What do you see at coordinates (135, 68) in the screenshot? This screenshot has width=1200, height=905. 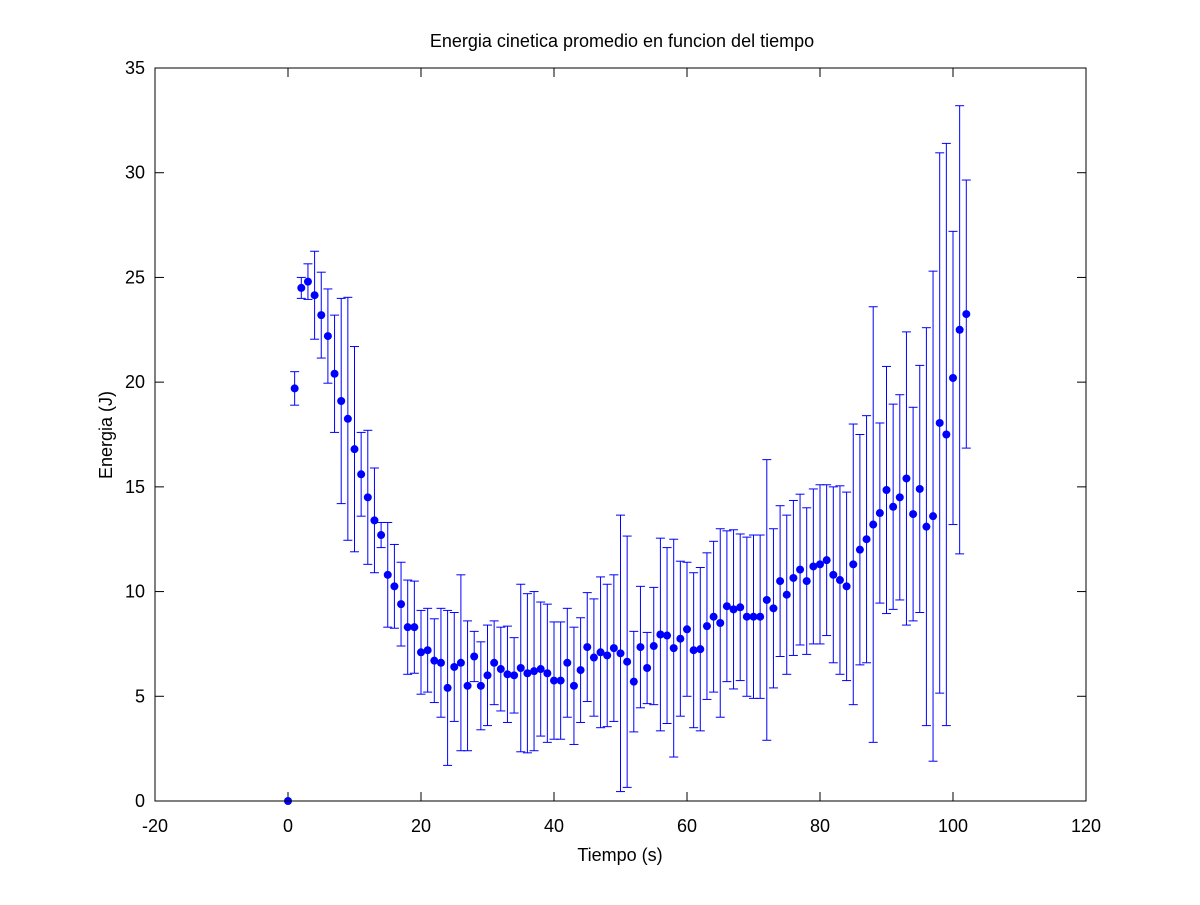 I see `y-tick-label: 35` at bounding box center [135, 68].